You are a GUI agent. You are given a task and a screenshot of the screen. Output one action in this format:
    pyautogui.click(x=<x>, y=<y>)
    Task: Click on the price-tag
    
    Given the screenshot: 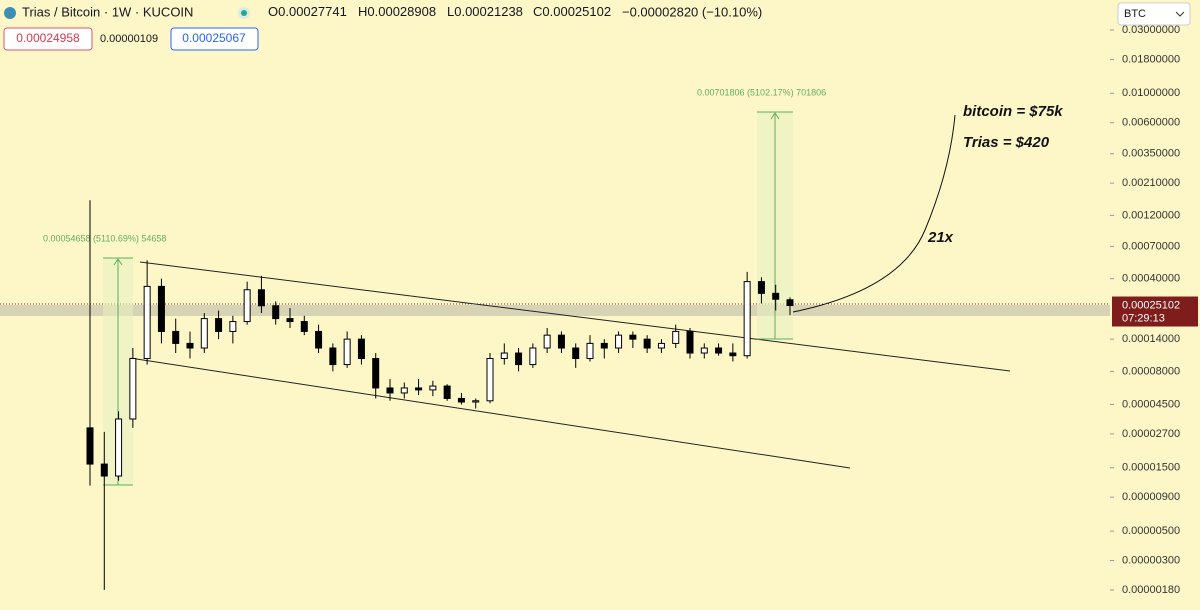 What is the action you would take?
    pyautogui.click(x=1155, y=311)
    